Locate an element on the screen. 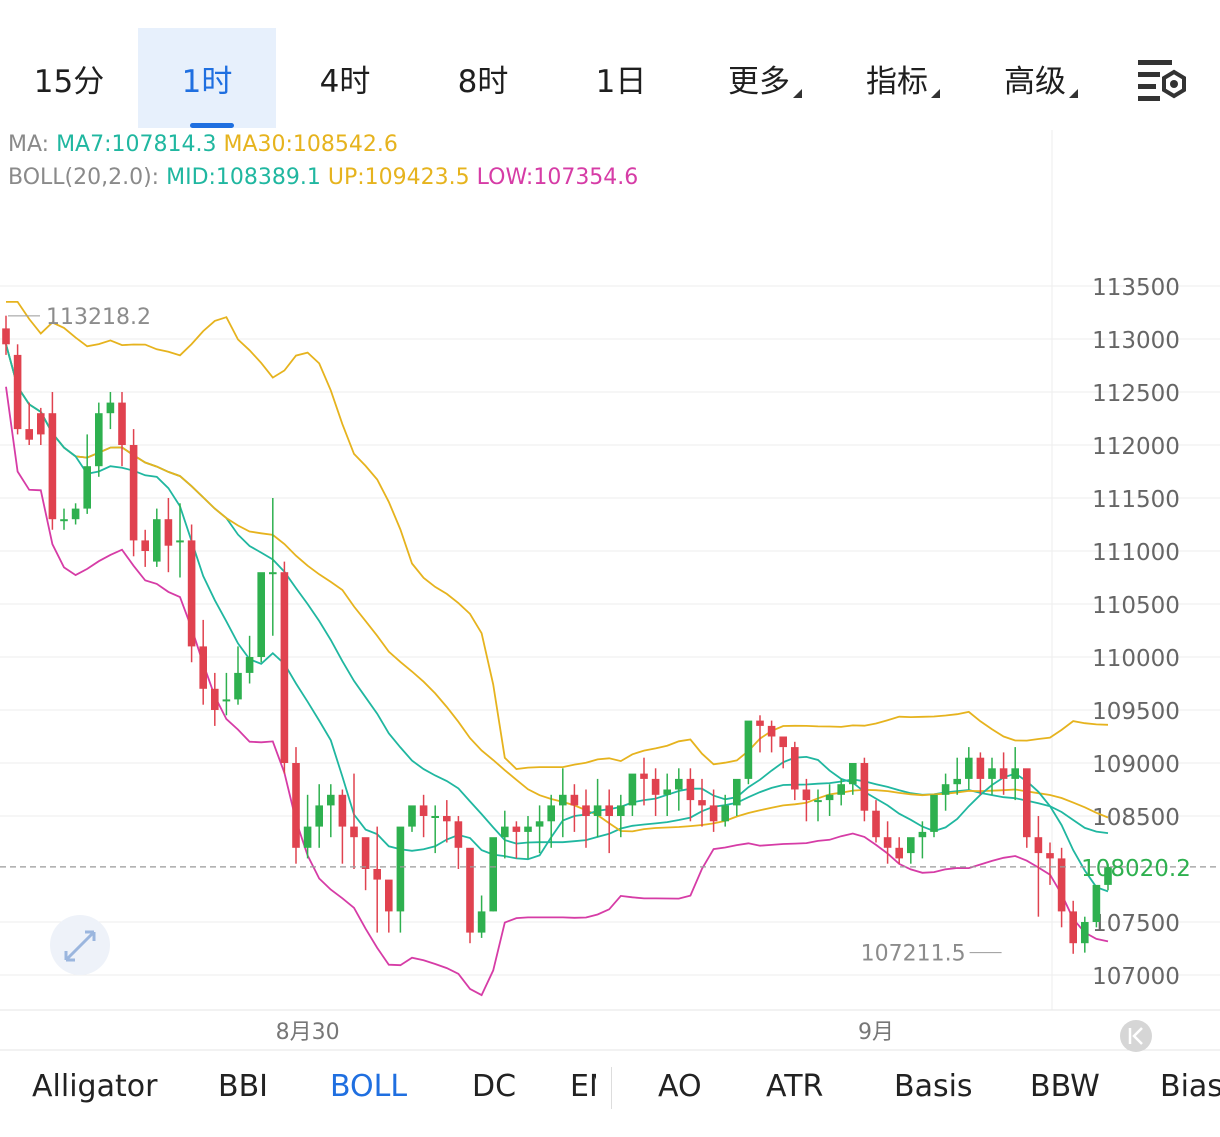 Image resolution: width=1220 pixels, height=1137 pixels. y-tick-label: 111000 is located at coordinates (1136, 553).